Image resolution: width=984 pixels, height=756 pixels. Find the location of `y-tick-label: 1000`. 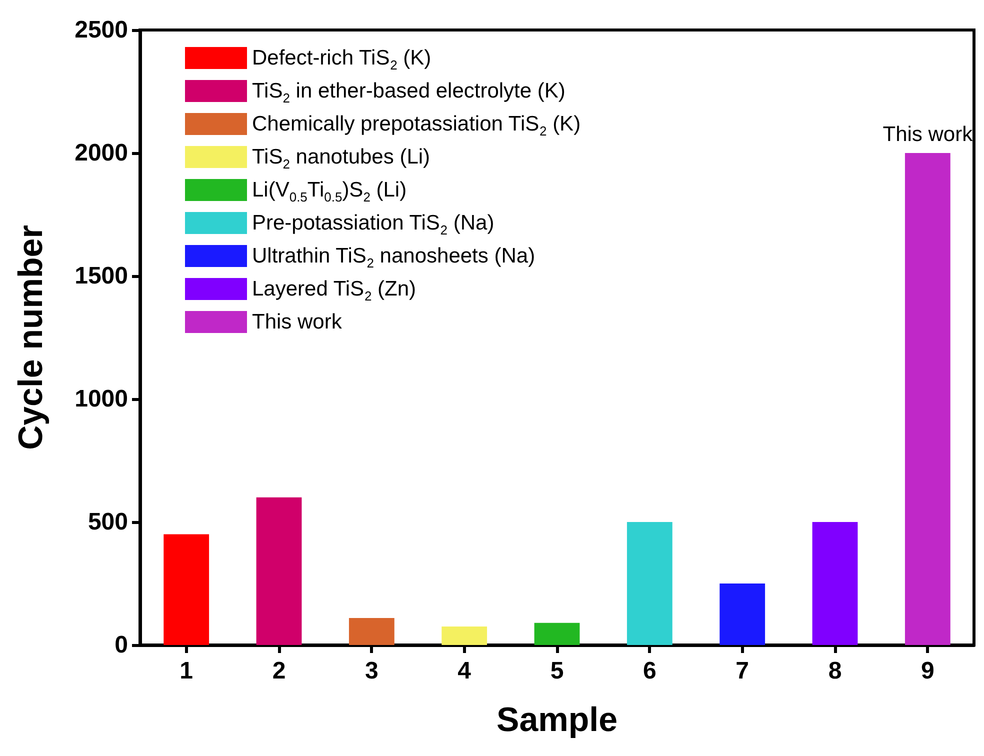

y-tick-label: 1000 is located at coordinates (101, 399).